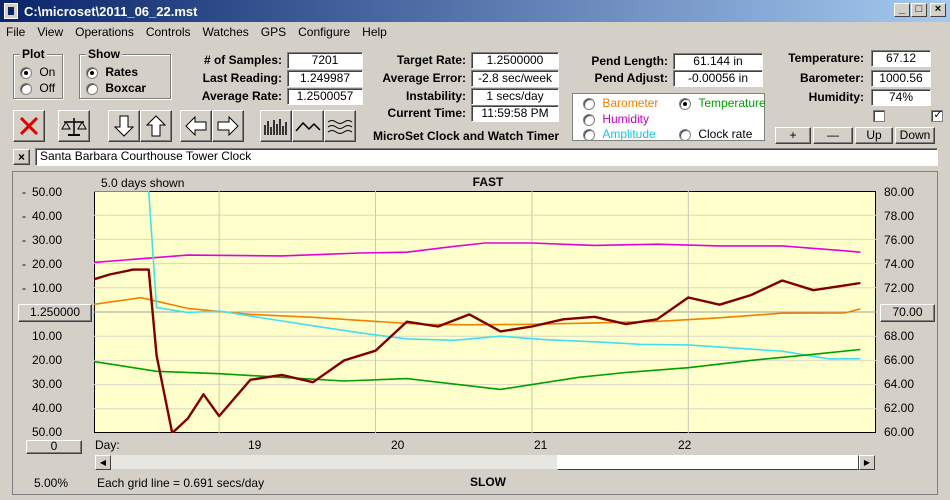 This screenshot has width=950, height=500. I want to click on amplitude-radio, so click(589, 134).